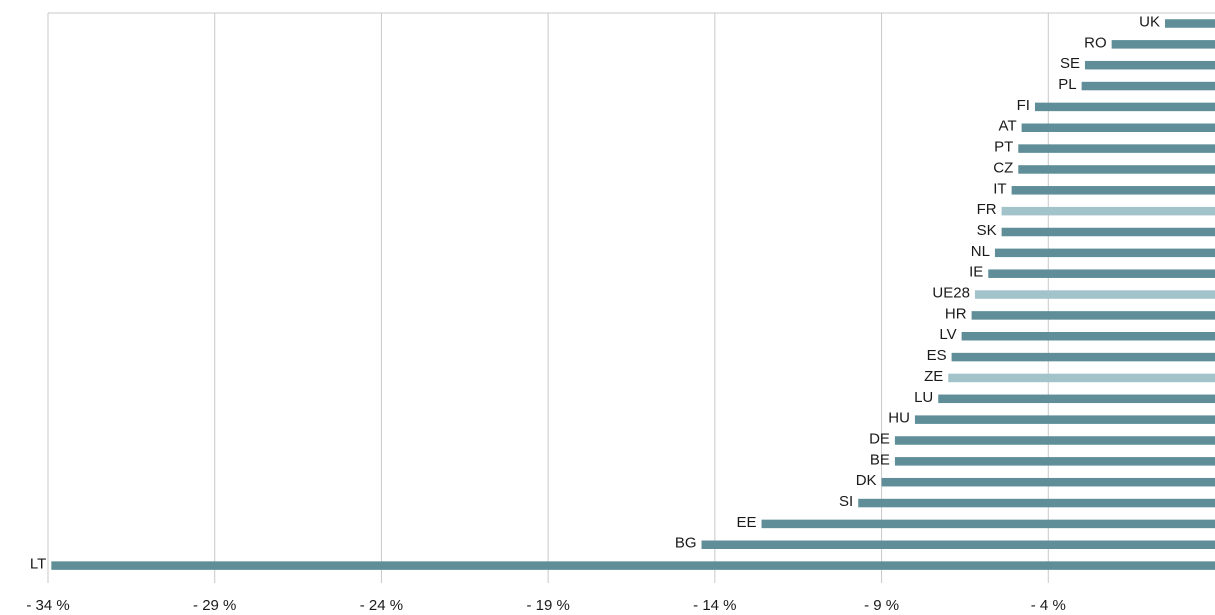 Image resolution: width=1215 pixels, height=615 pixels. I want to click on category-label-be: BE, so click(880, 459).